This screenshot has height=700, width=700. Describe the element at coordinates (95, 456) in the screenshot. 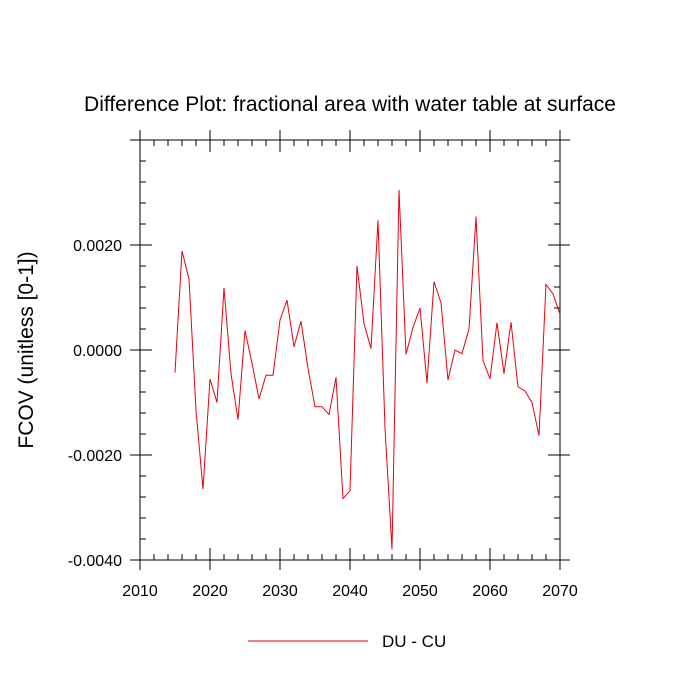

I see `y-tick-label: -0.0020` at that location.